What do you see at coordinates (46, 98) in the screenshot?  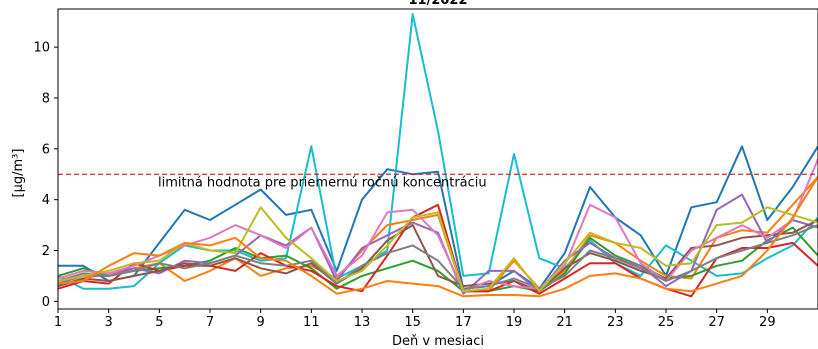 I see `y-tick-label-8: 8` at bounding box center [46, 98].